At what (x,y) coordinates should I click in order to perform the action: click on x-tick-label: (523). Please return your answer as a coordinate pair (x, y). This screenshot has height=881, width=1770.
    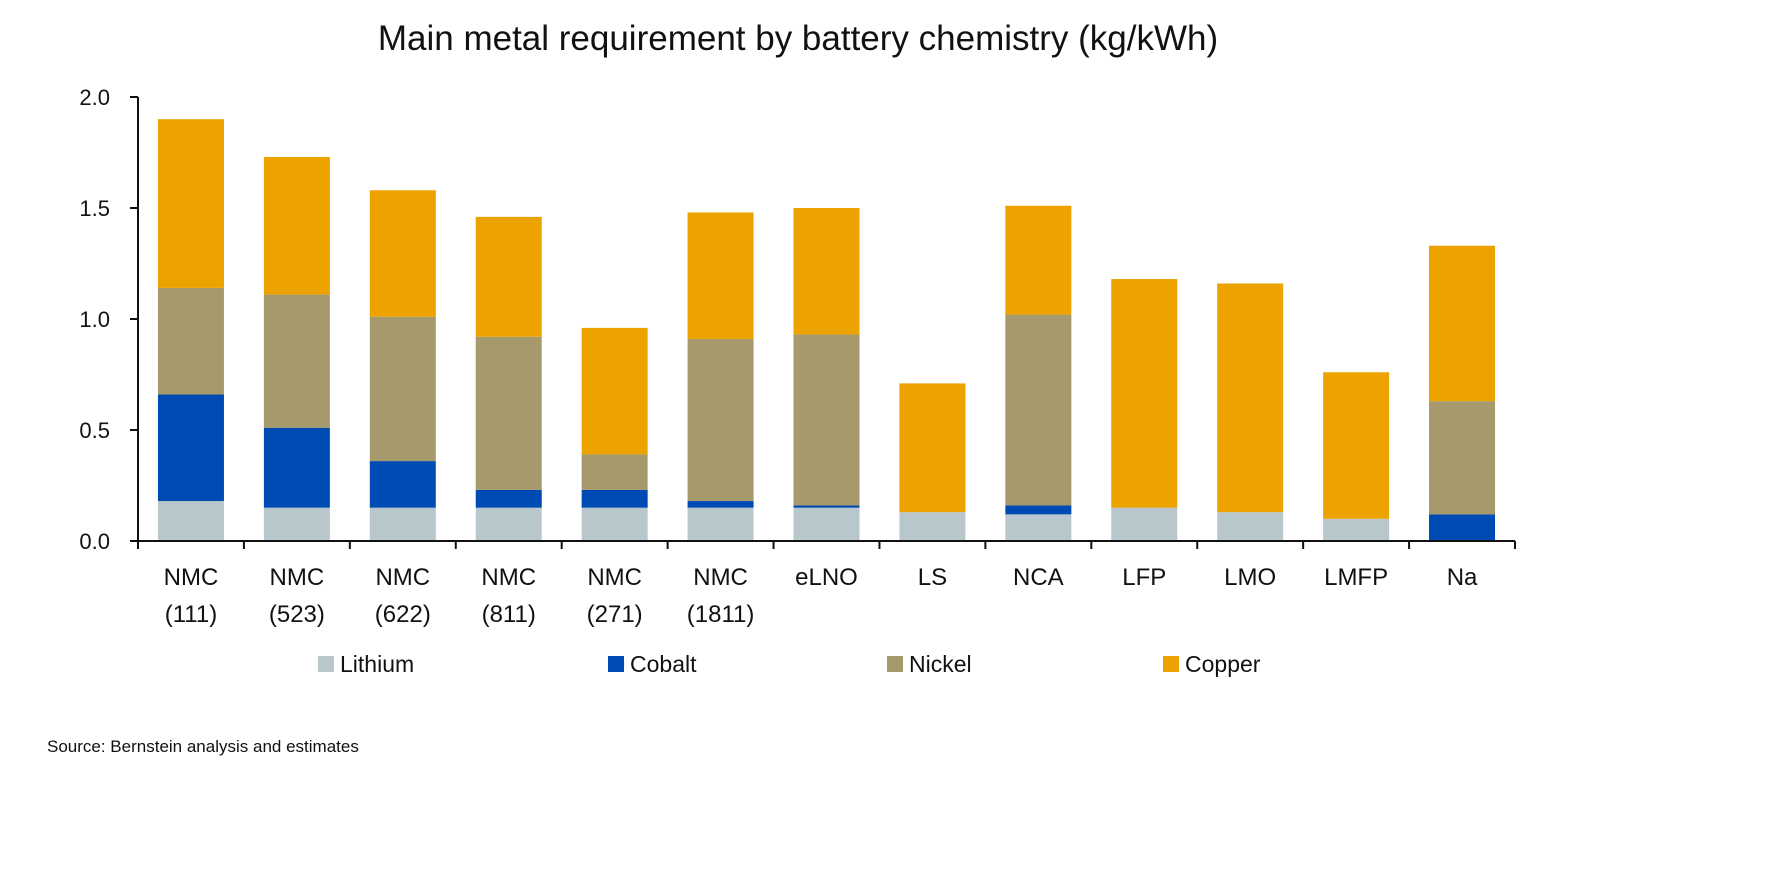
    Looking at the image, I should click on (297, 614).